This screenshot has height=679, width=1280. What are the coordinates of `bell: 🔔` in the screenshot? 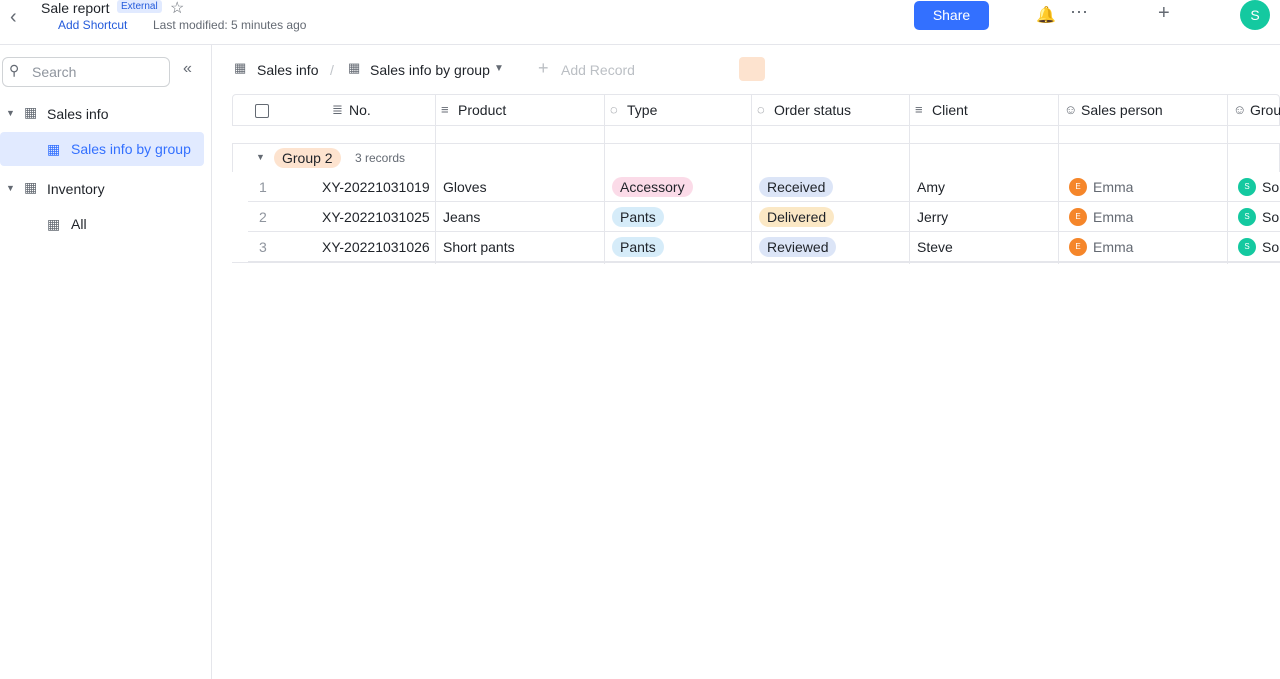 It's located at (1046, 15).